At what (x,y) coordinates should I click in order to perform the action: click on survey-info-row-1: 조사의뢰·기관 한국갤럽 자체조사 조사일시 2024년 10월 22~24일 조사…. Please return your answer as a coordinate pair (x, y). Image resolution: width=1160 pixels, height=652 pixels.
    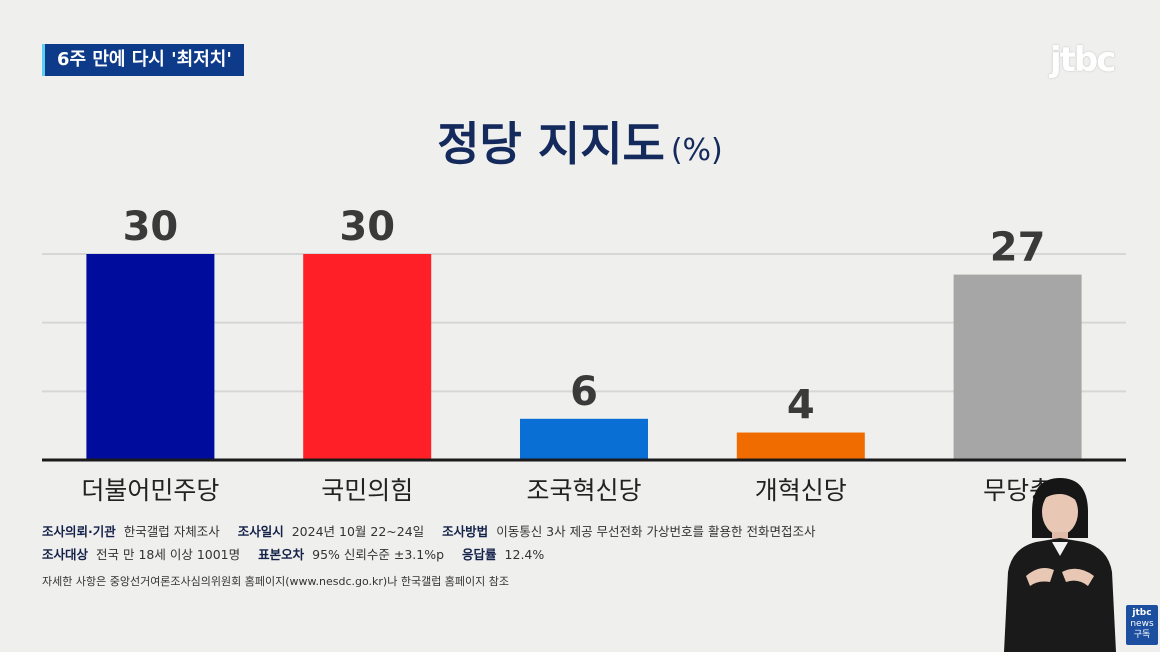
    Looking at the image, I should click on (435, 530).